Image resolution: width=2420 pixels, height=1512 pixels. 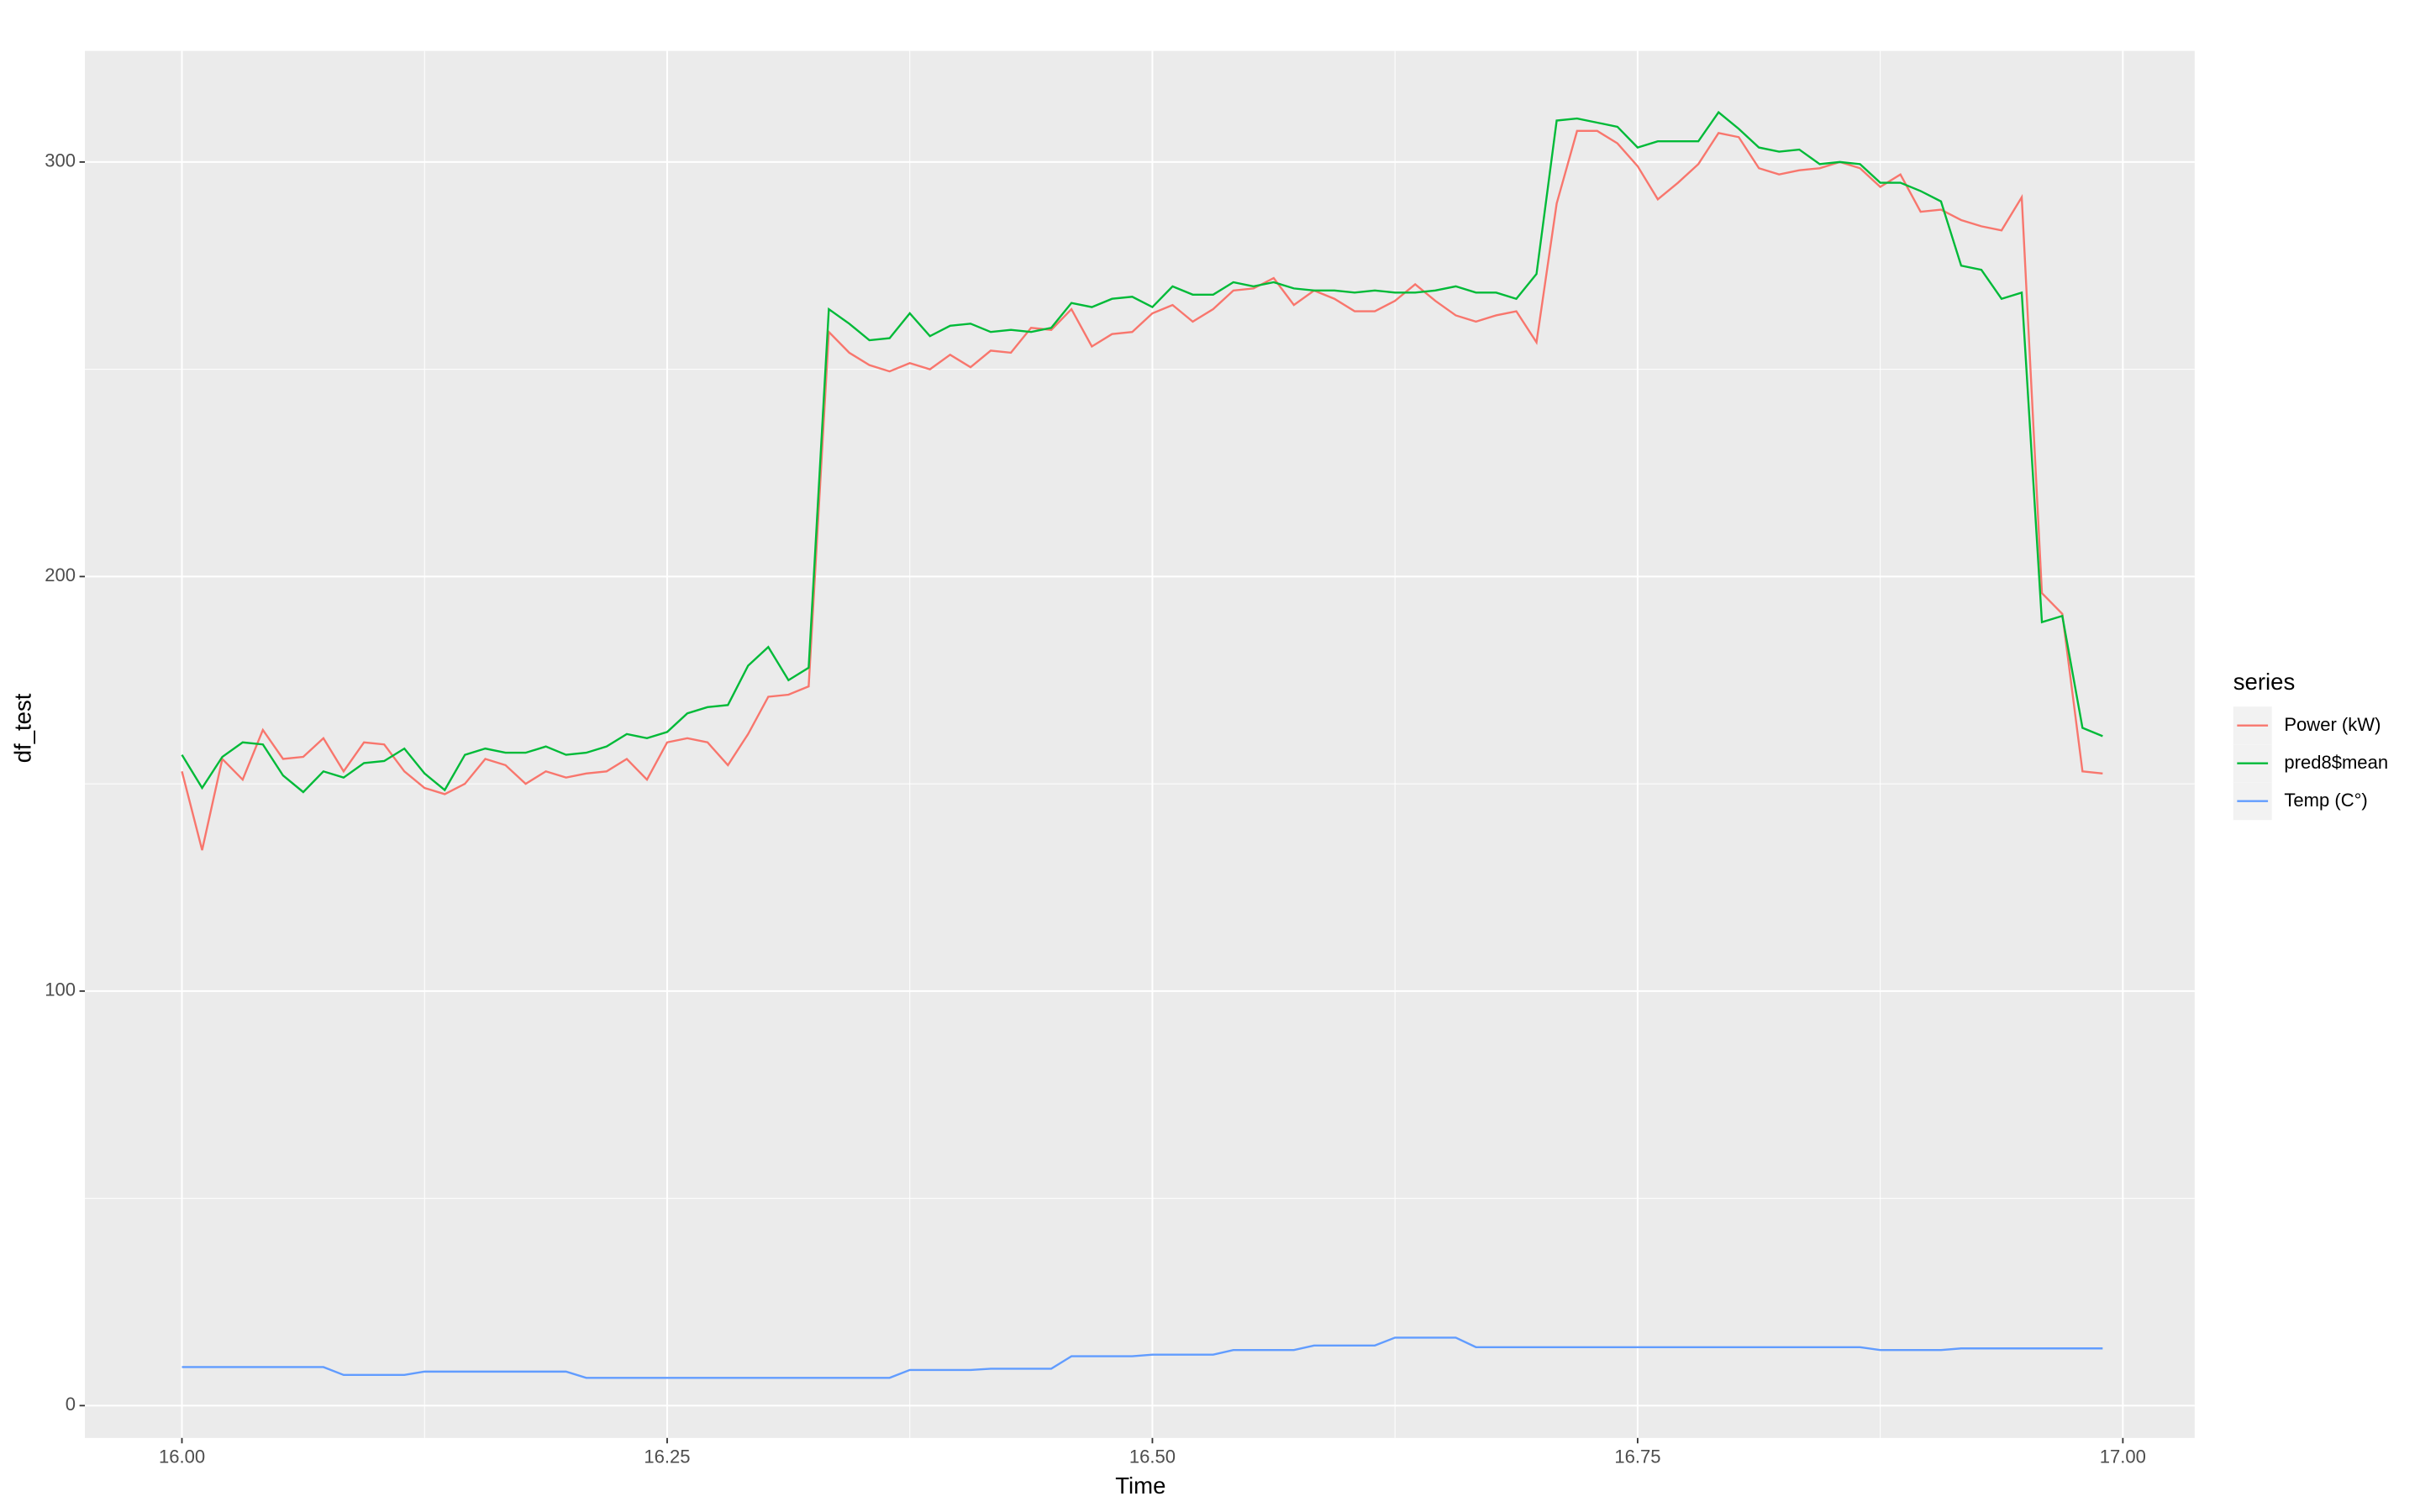 I want to click on x-tick-label: 17.00, so click(x=2123, y=1456).